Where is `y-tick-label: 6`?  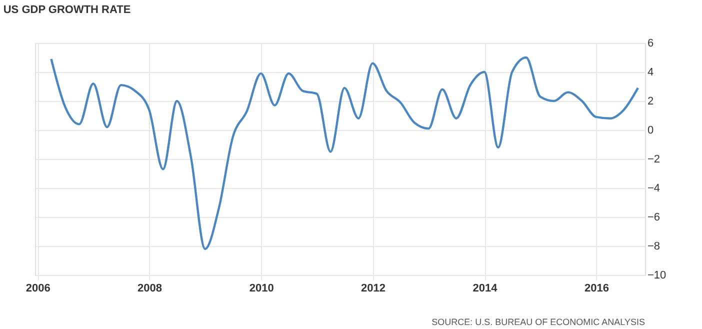
y-tick-label: 6 is located at coordinates (651, 44).